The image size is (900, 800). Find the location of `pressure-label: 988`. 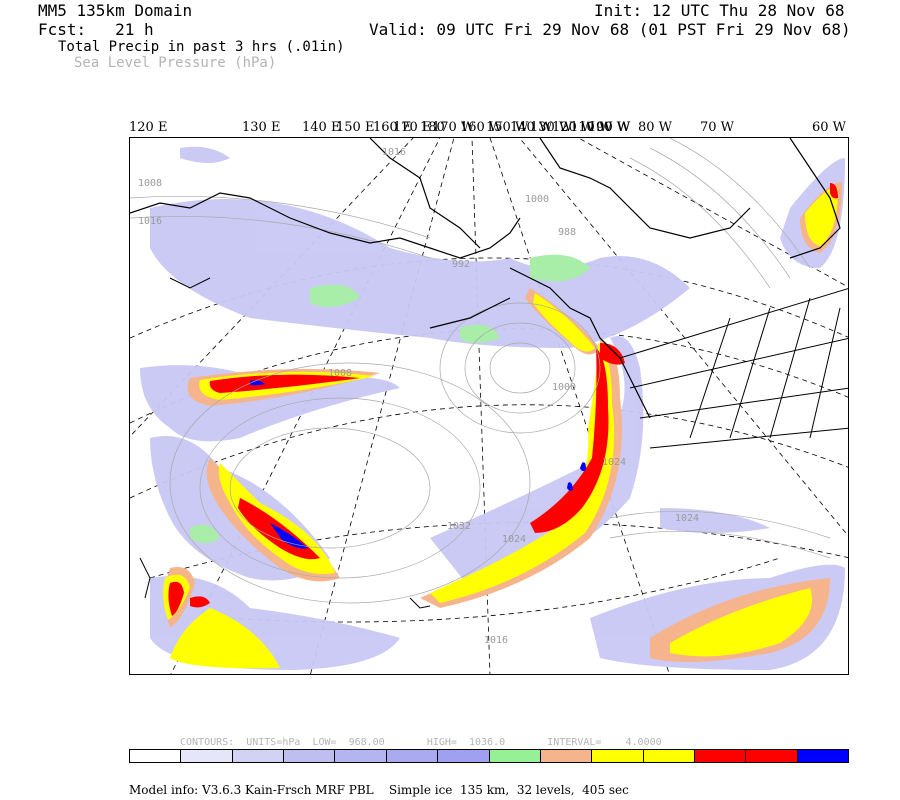

pressure-label: 988 is located at coordinates (567, 232).